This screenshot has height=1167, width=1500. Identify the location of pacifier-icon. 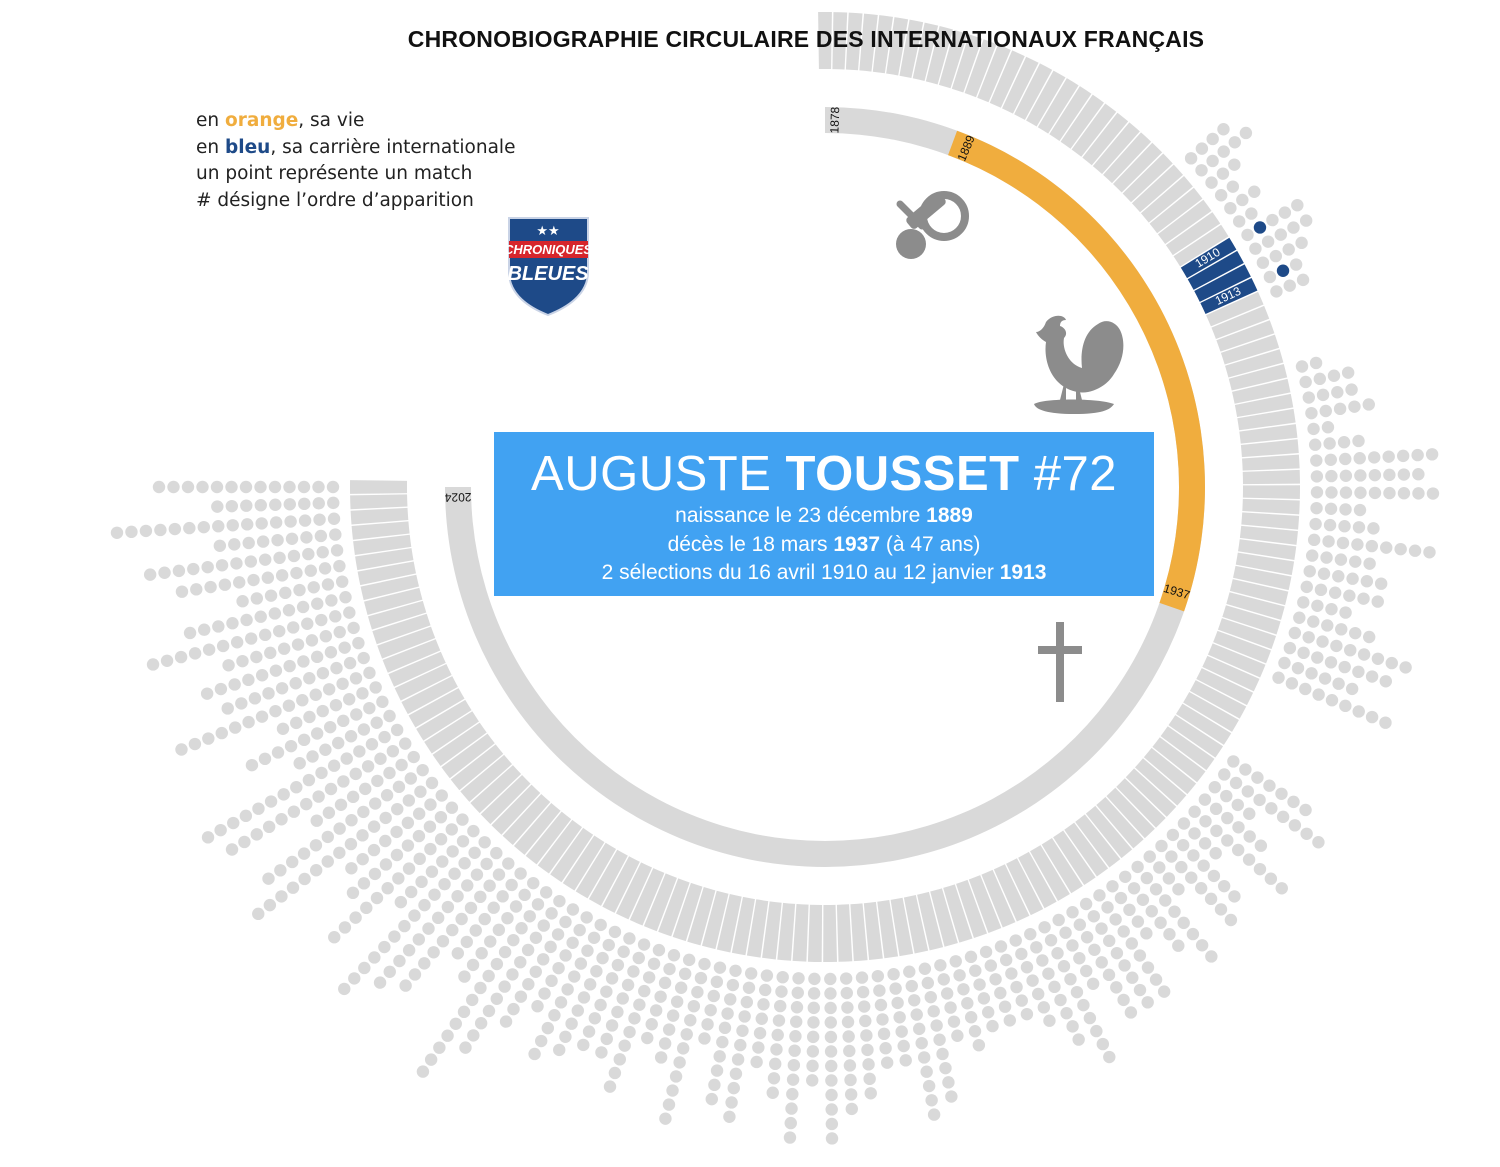
(932, 225).